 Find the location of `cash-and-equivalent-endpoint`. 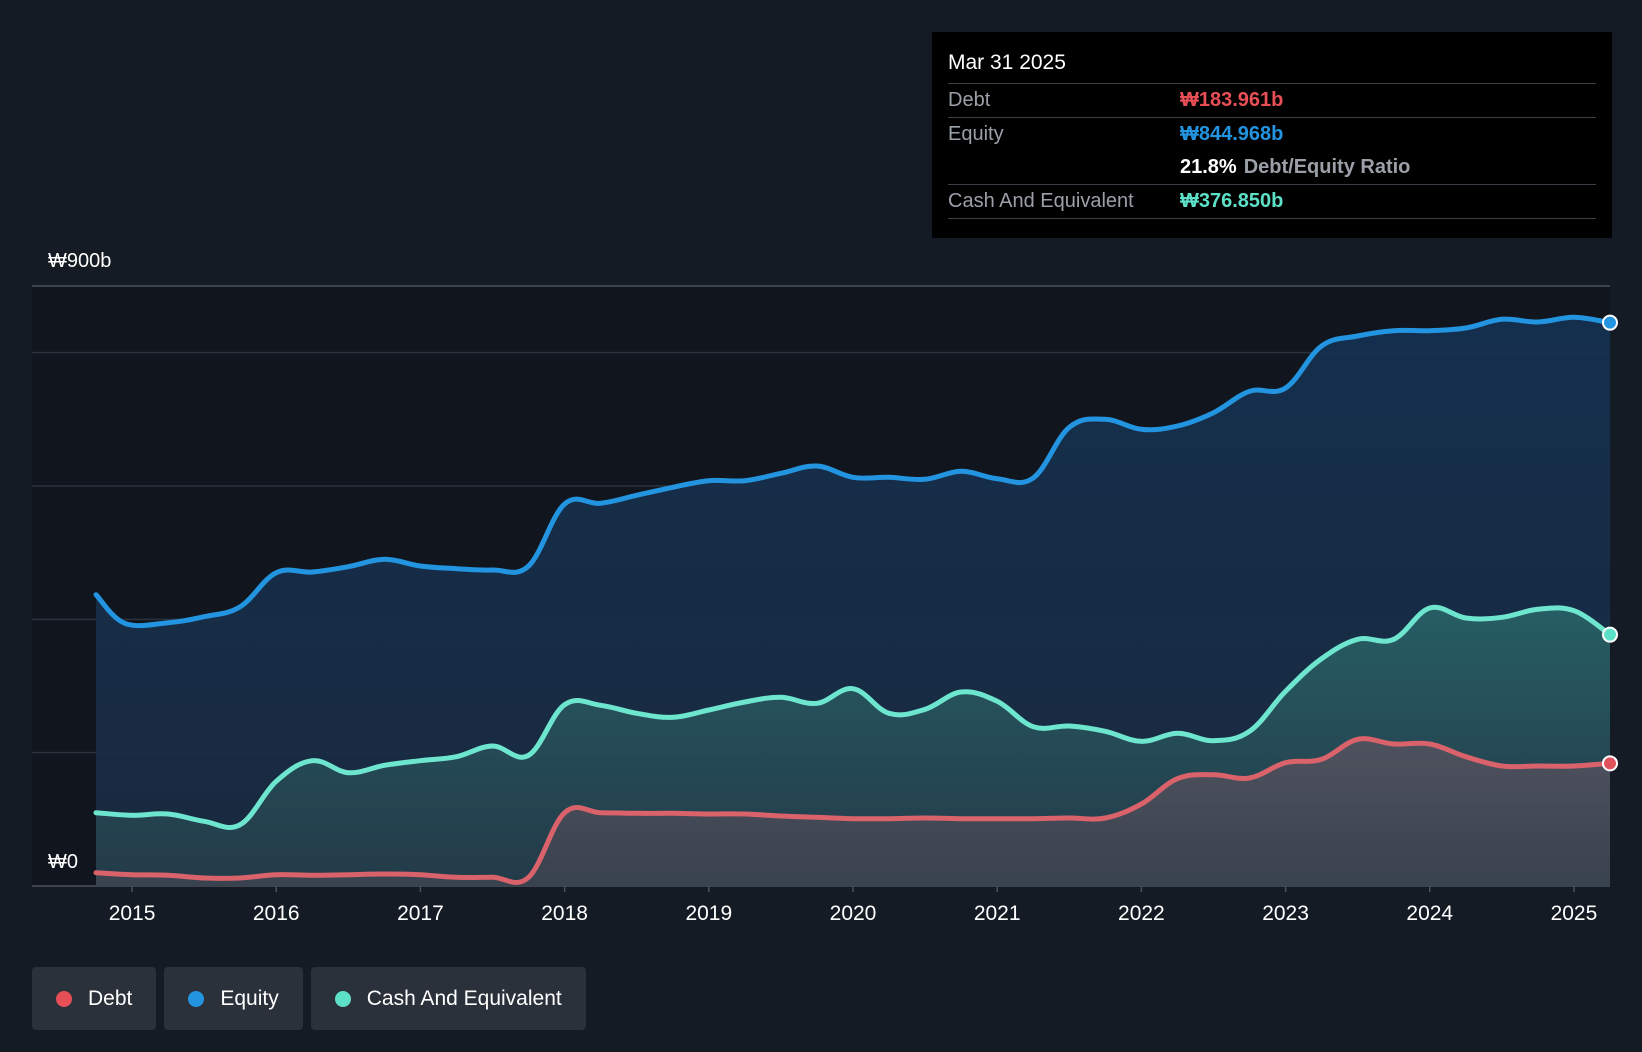

cash-and-equivalent-endpoint is located at coordinates (1610, 634).